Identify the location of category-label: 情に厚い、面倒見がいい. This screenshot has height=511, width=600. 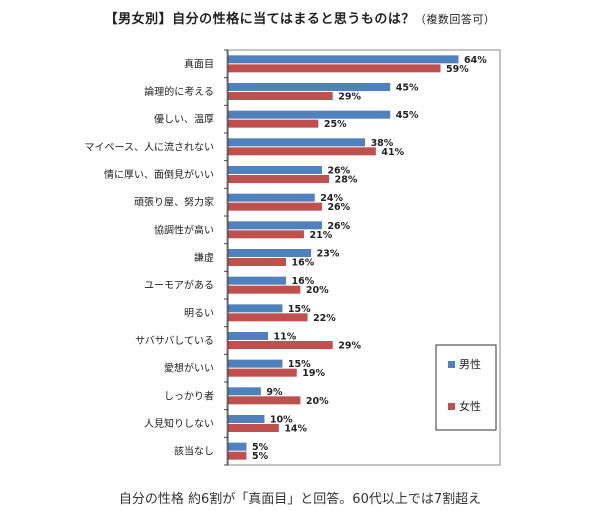
(159, 174).